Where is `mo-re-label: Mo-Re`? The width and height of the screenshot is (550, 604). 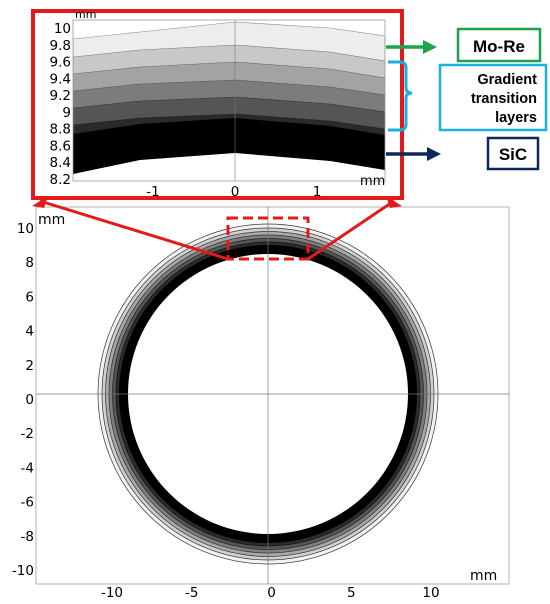 mo-re-label: Mo-Re is located at coordinates (499, 46).